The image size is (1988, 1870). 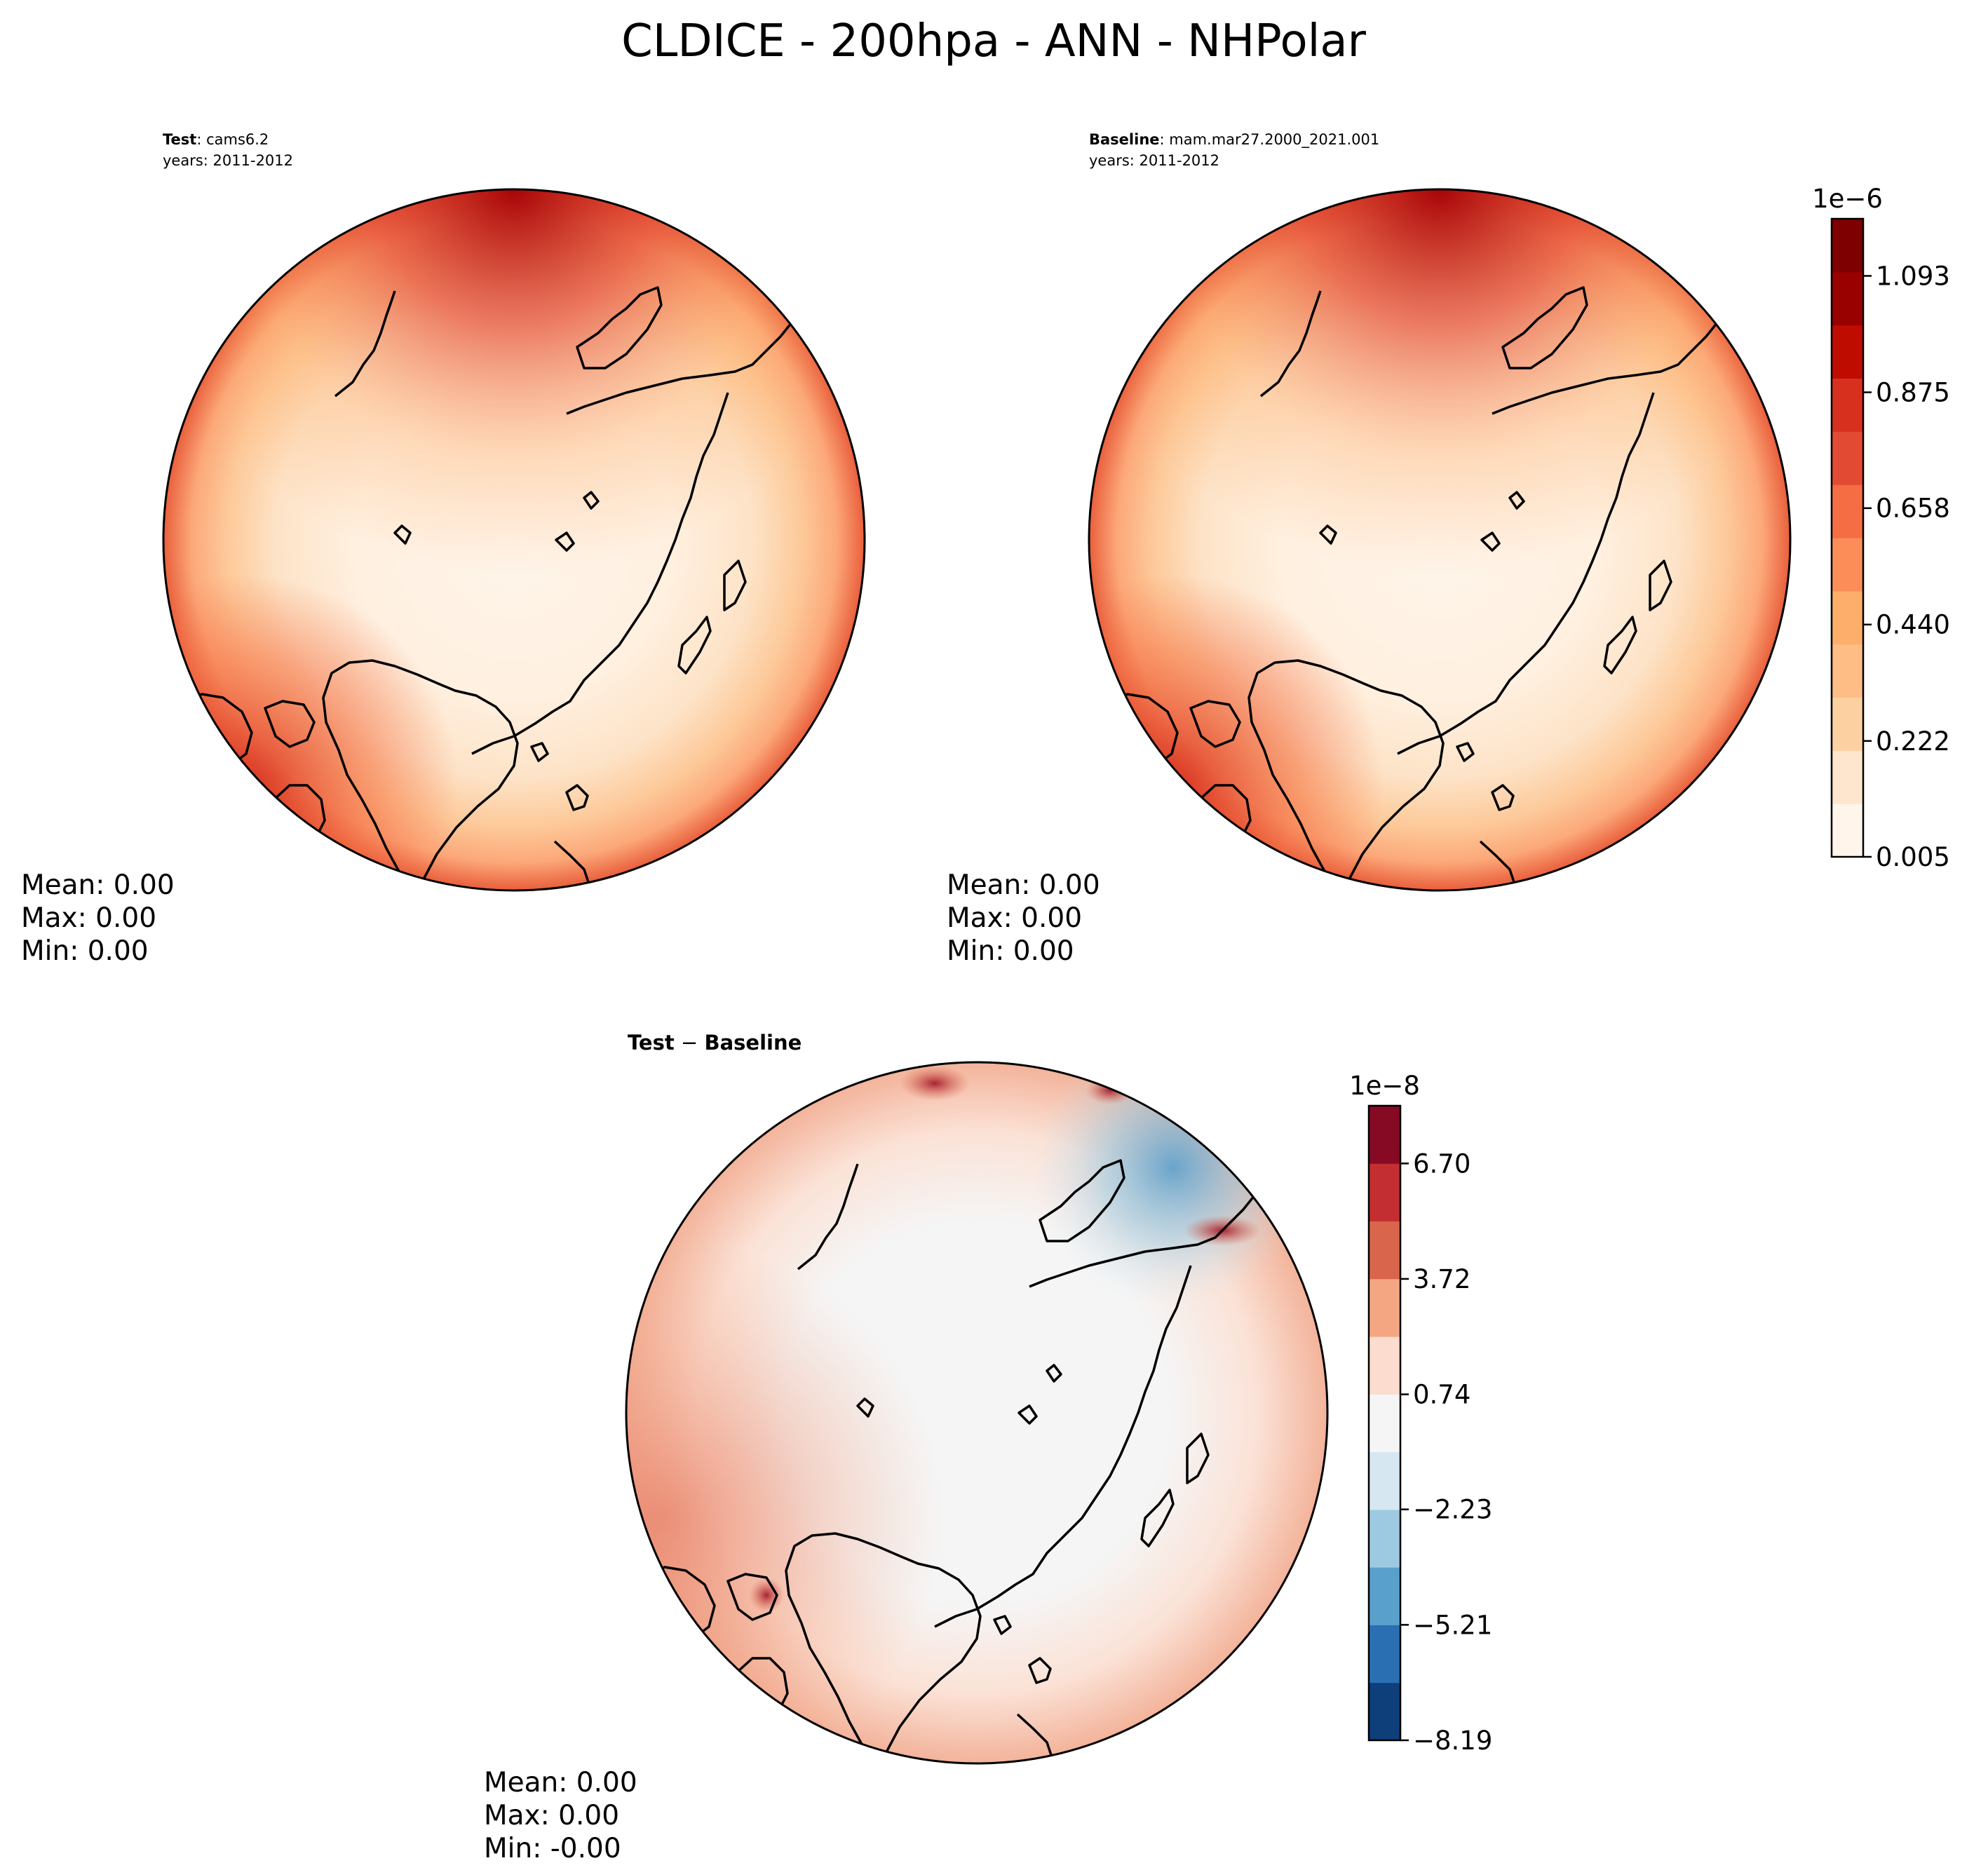 I want to click on panel-difference-mean: Mean: 0.00, so click(x=560, y=1782).